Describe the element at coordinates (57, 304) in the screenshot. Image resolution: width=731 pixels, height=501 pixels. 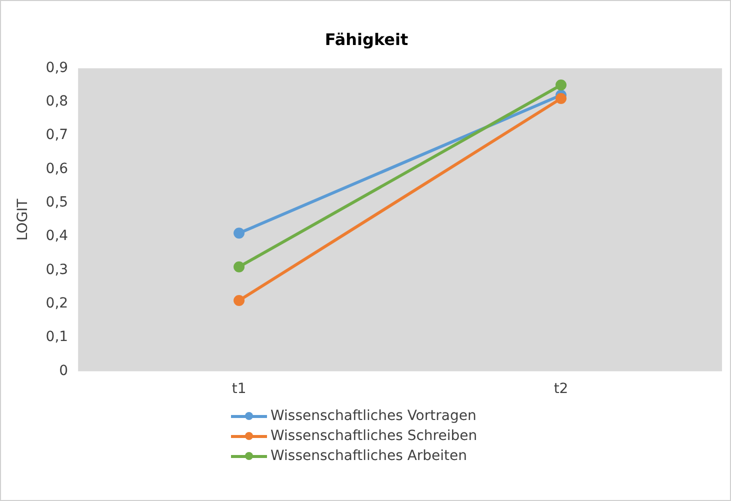
I see `y-tick-label: 0,2` at that location.